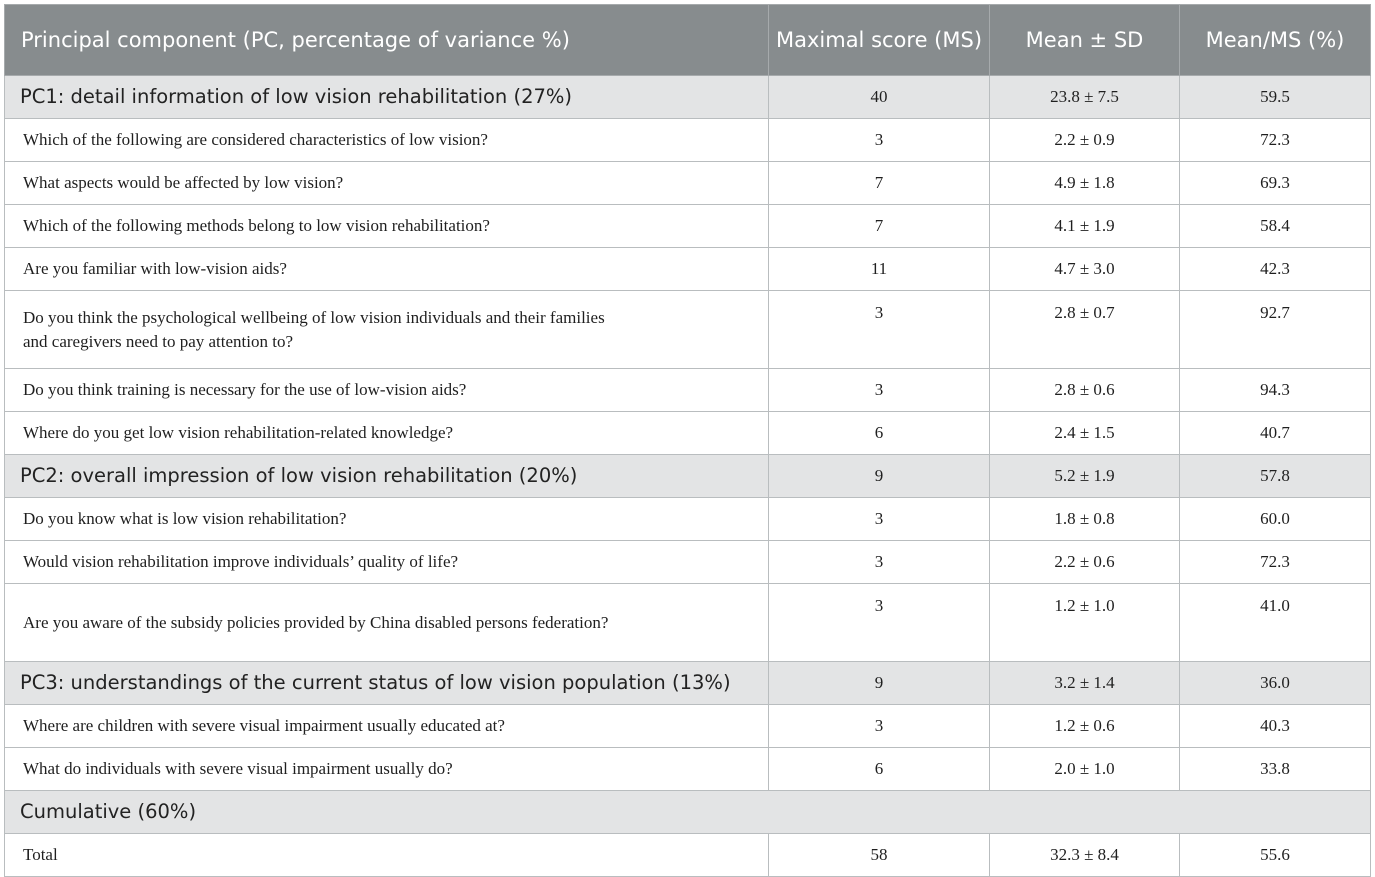 This screenshot has width=1375, height=877. What do you see at coordinates (1275, 726) in the screenshot?
I see `cell-mean-ms: 40.3` at bounding box center [1275, 726].